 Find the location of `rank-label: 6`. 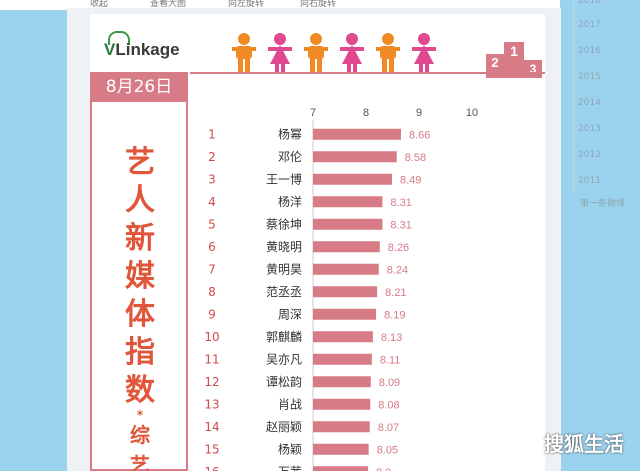

rank-label: 6 is located at coordinates (212, 247).